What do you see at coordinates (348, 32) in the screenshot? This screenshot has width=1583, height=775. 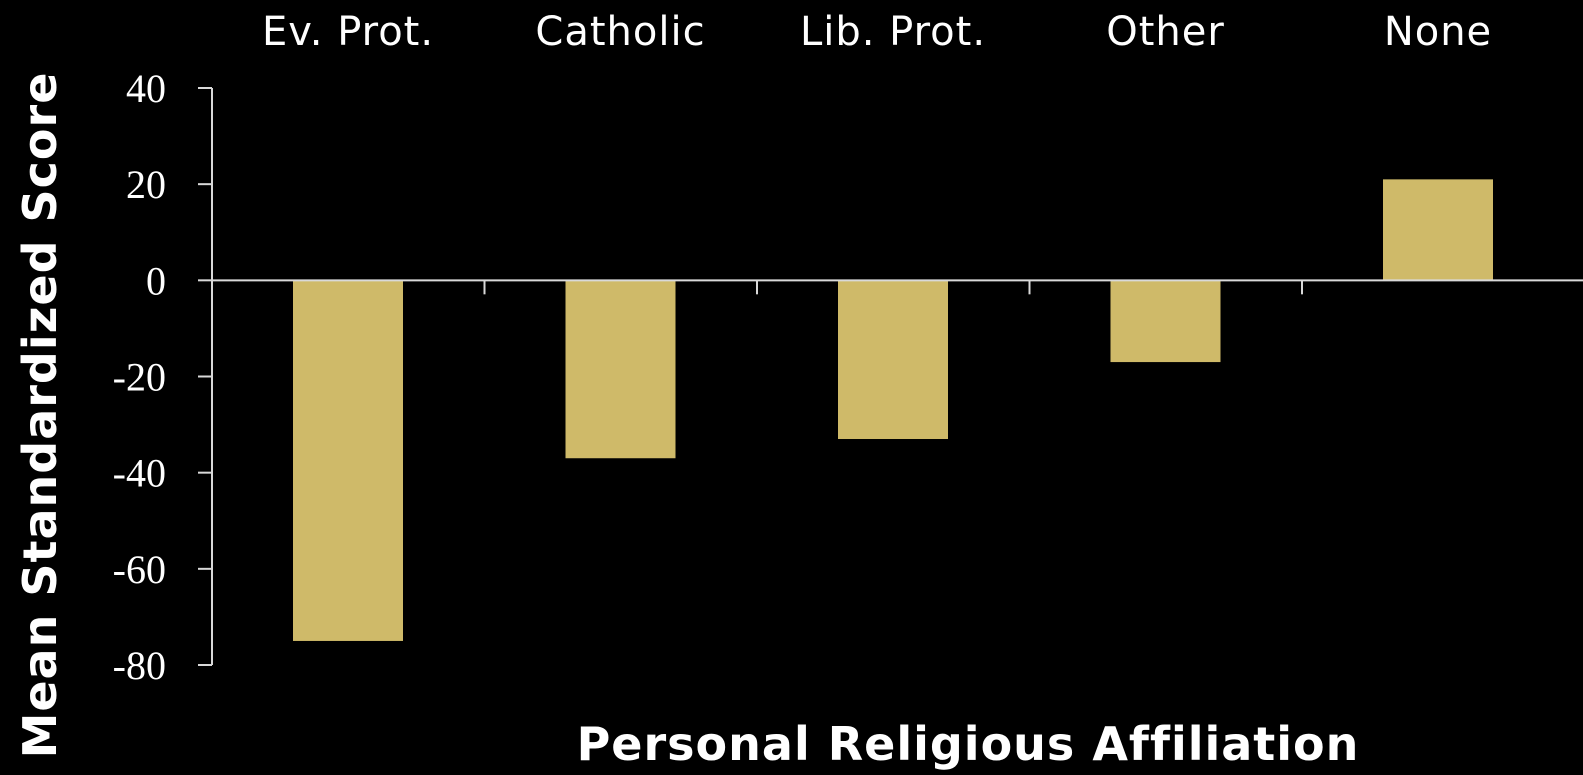 I see `category-label: Ev. Prot.` at bounding box center [348, 32].